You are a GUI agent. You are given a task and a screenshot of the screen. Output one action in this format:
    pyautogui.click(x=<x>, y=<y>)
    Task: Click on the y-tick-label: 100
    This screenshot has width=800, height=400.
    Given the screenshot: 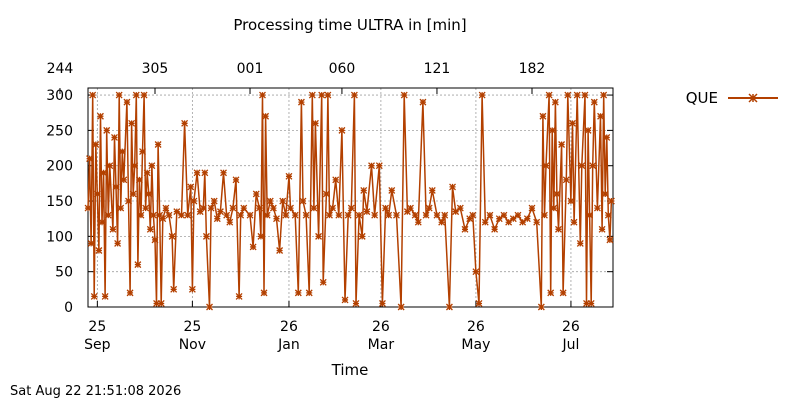 What is the action you would take?
    pyautogui.click(x=59, y=237)
    